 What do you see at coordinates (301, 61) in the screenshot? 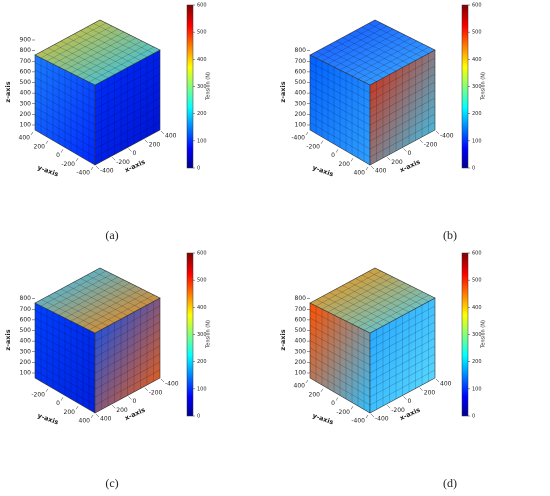
I see `z-tick-label: 700` at bounding box center [301, 61].